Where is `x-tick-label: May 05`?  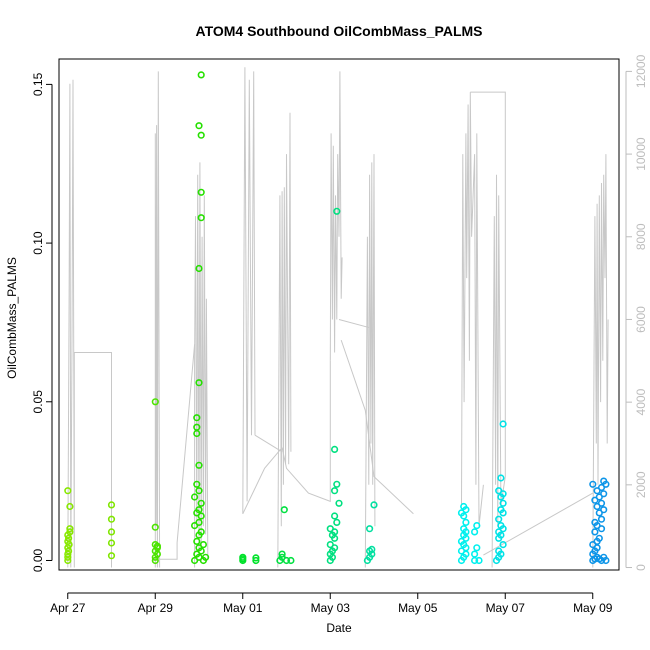 x-tick-label: May 05 is located at coordinates (418, 608).